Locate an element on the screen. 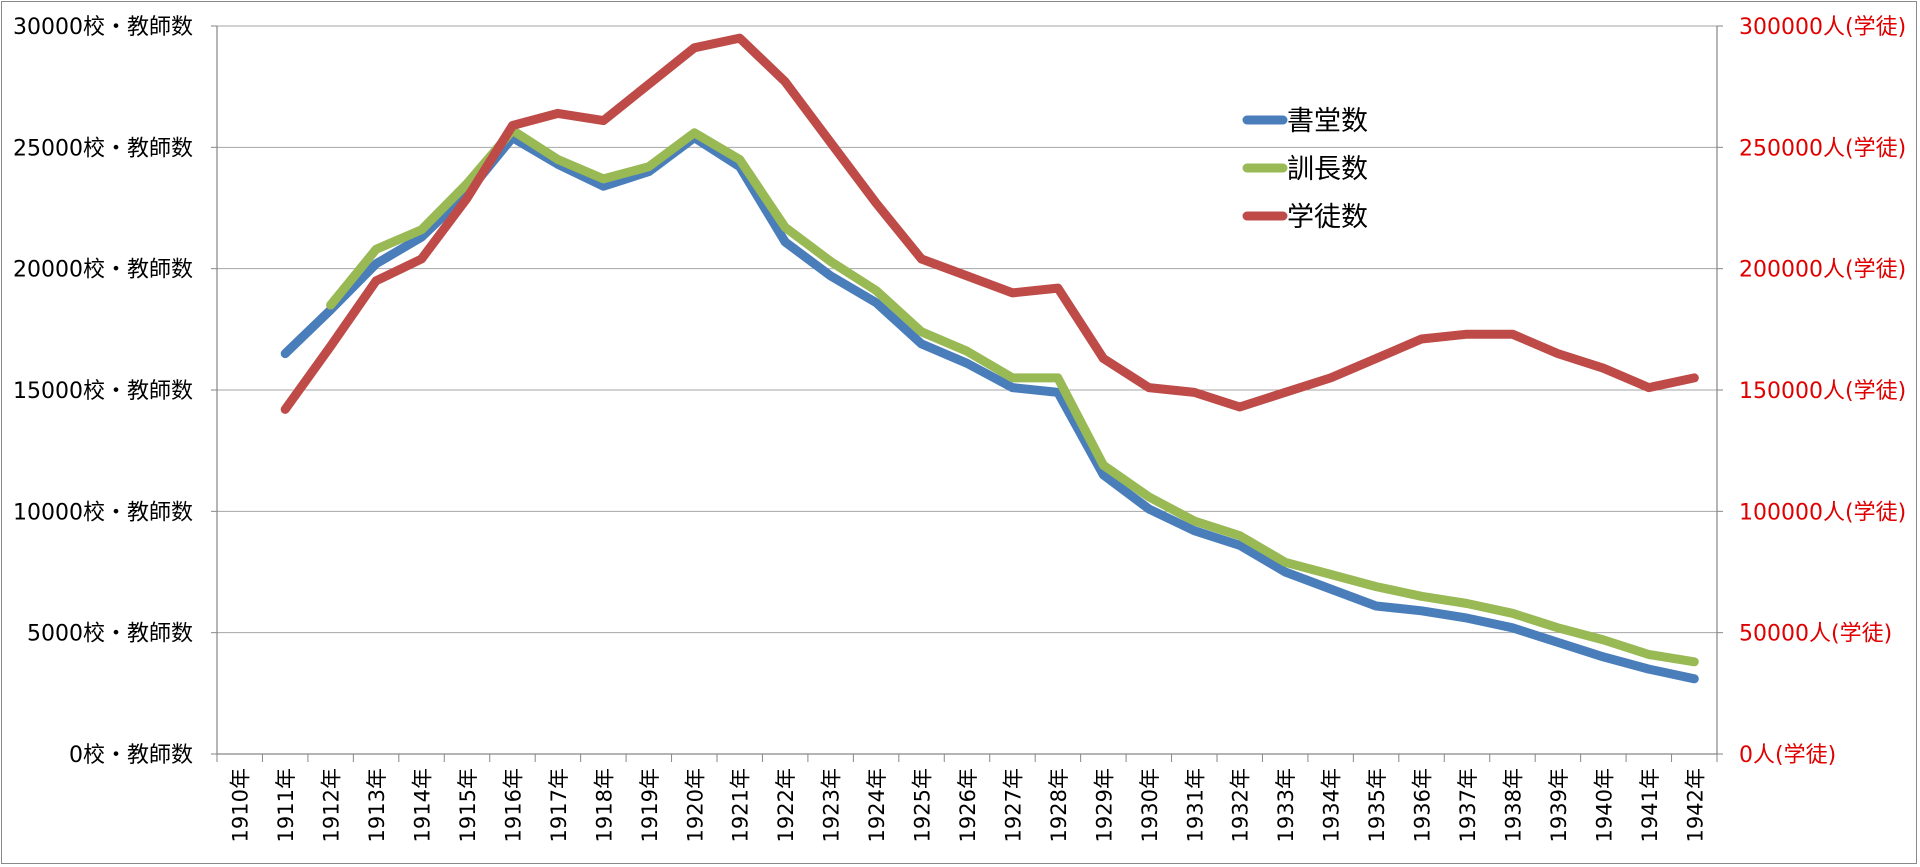  x-axis-tick-label: 1916年 is located at coordinates (513, 805).